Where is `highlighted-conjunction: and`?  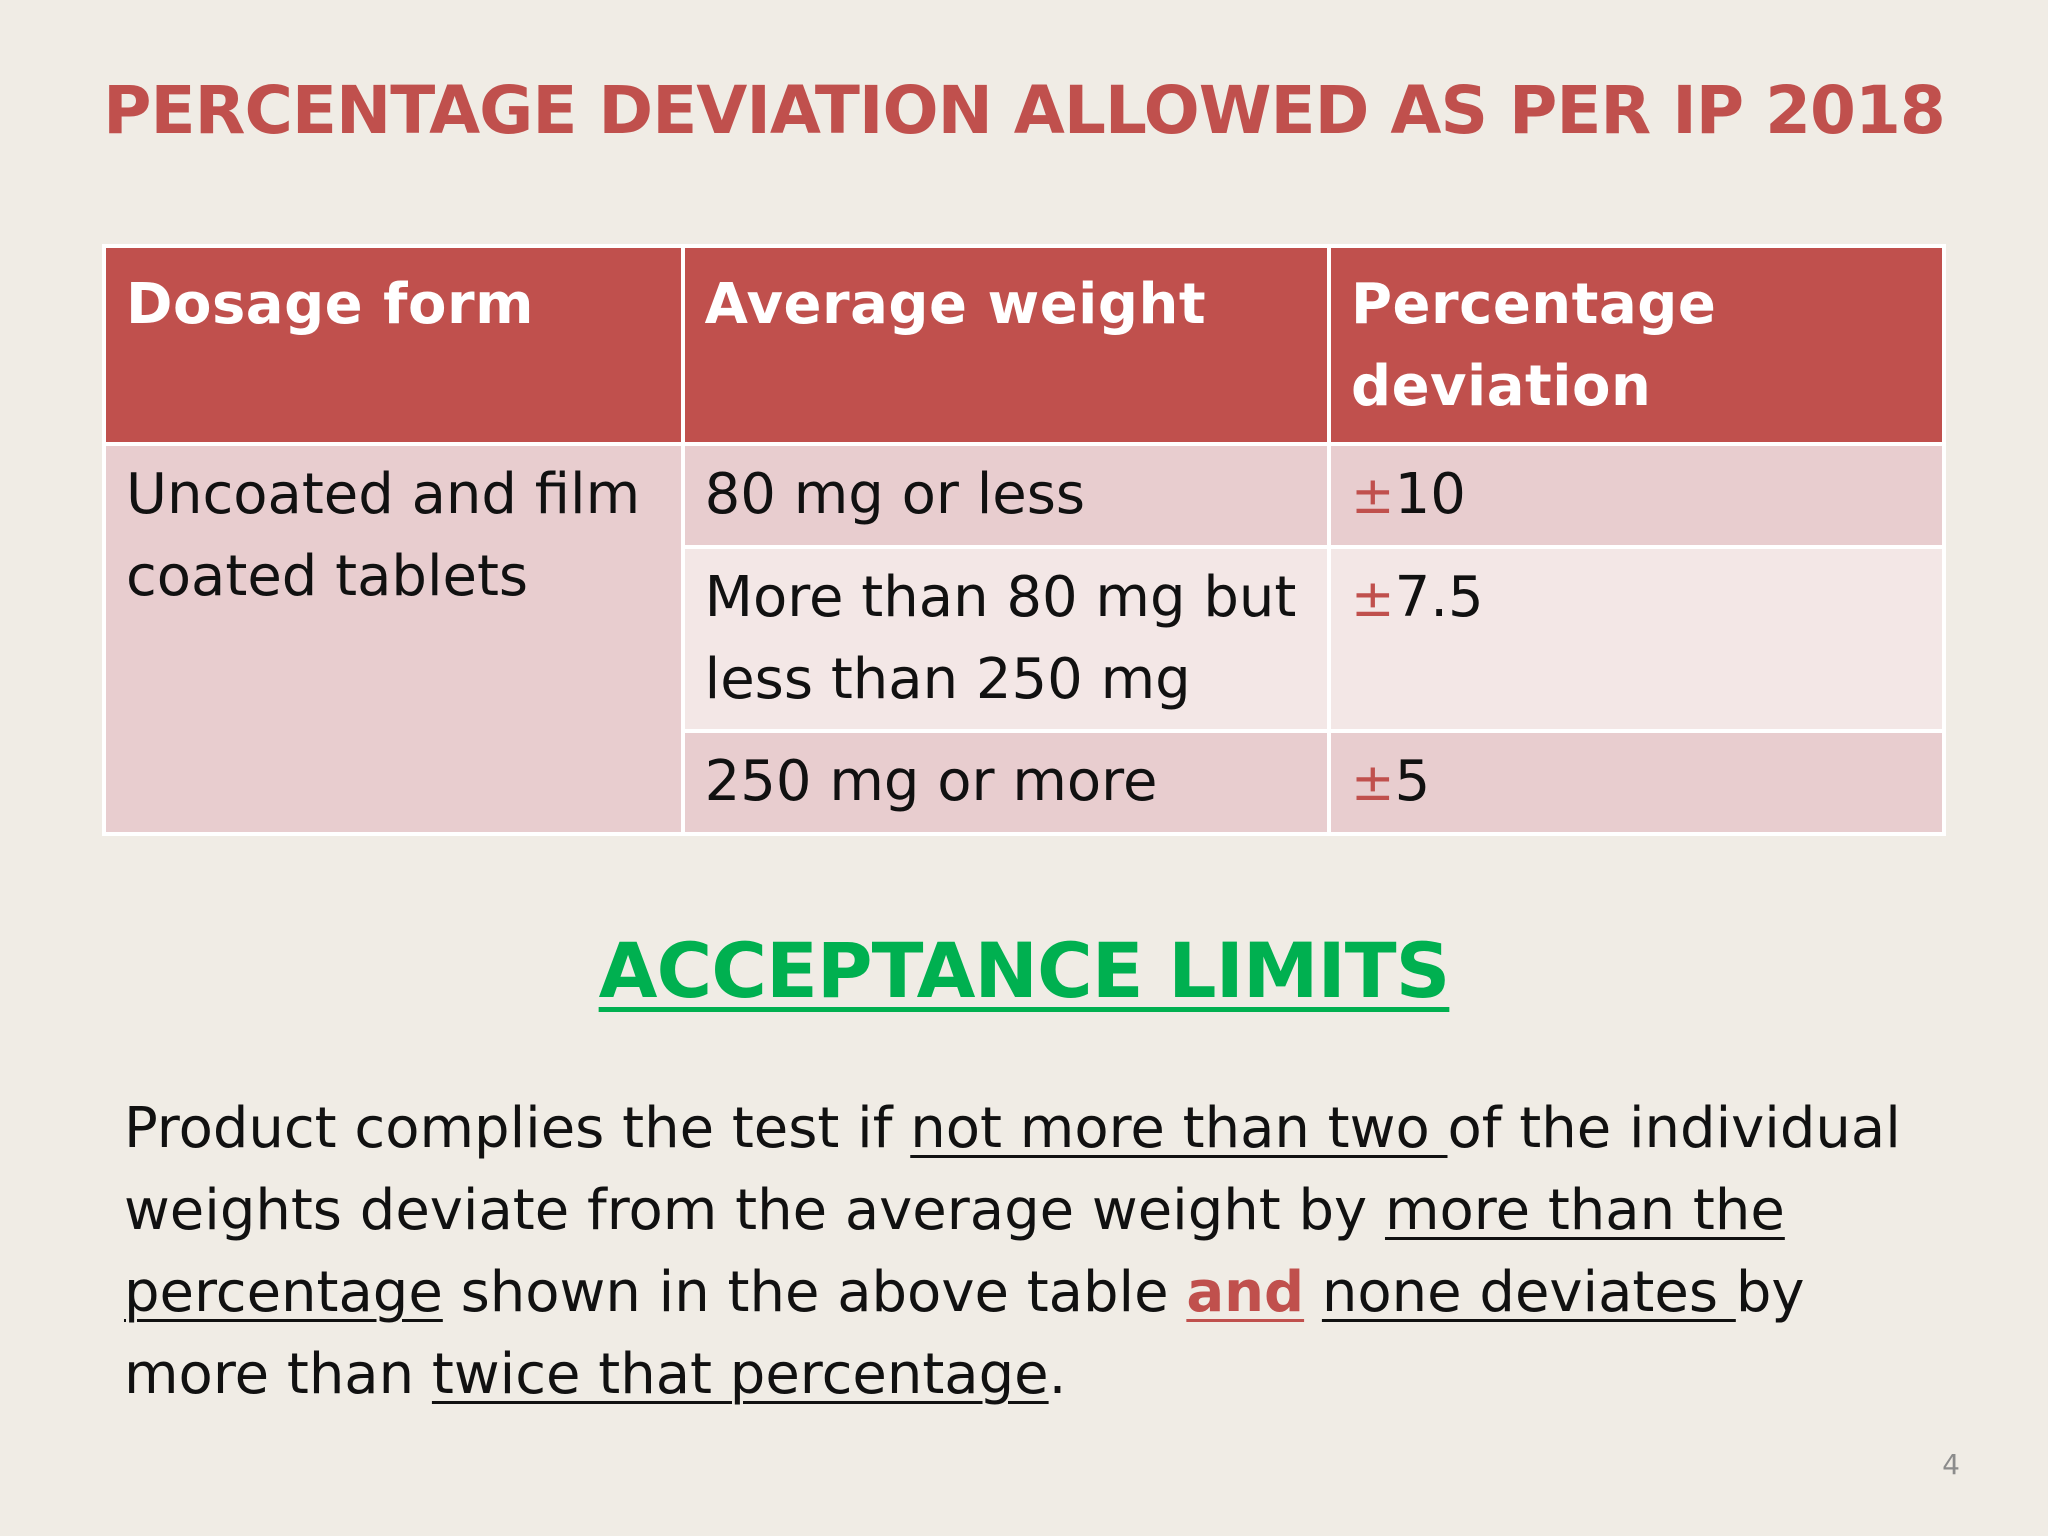 highlighted-conjunction: and is located at coordinates (1245, 1292).